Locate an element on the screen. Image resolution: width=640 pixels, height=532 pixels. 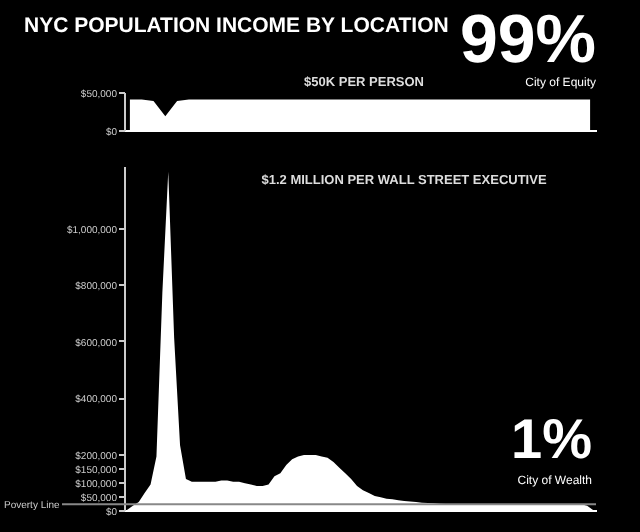
text: 99% is located at coordinates (527, 40).